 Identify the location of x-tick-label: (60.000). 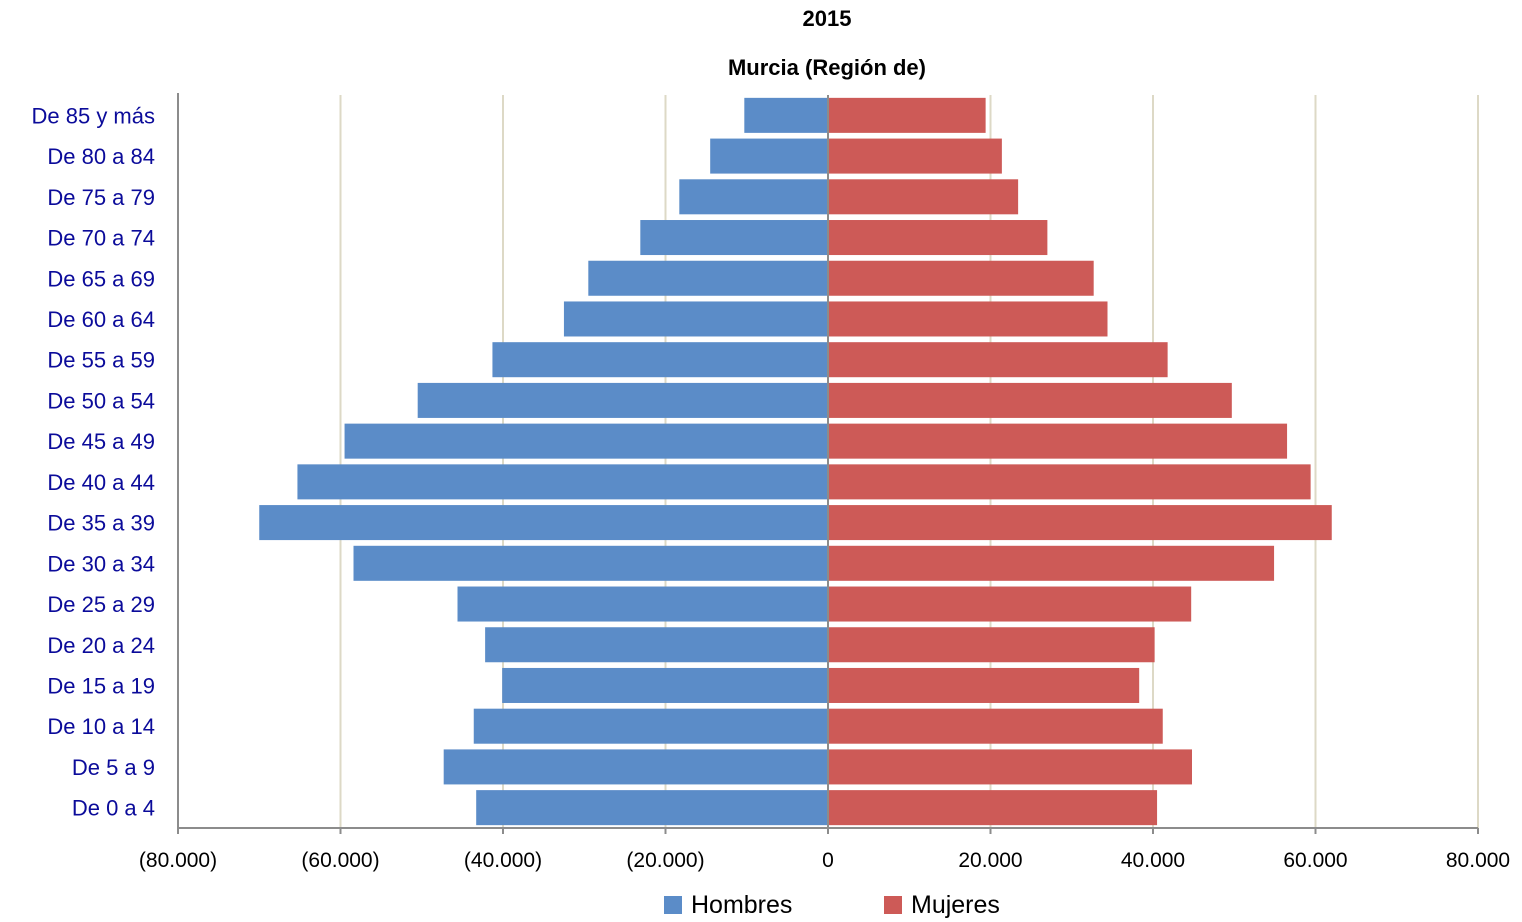
(340, 860).